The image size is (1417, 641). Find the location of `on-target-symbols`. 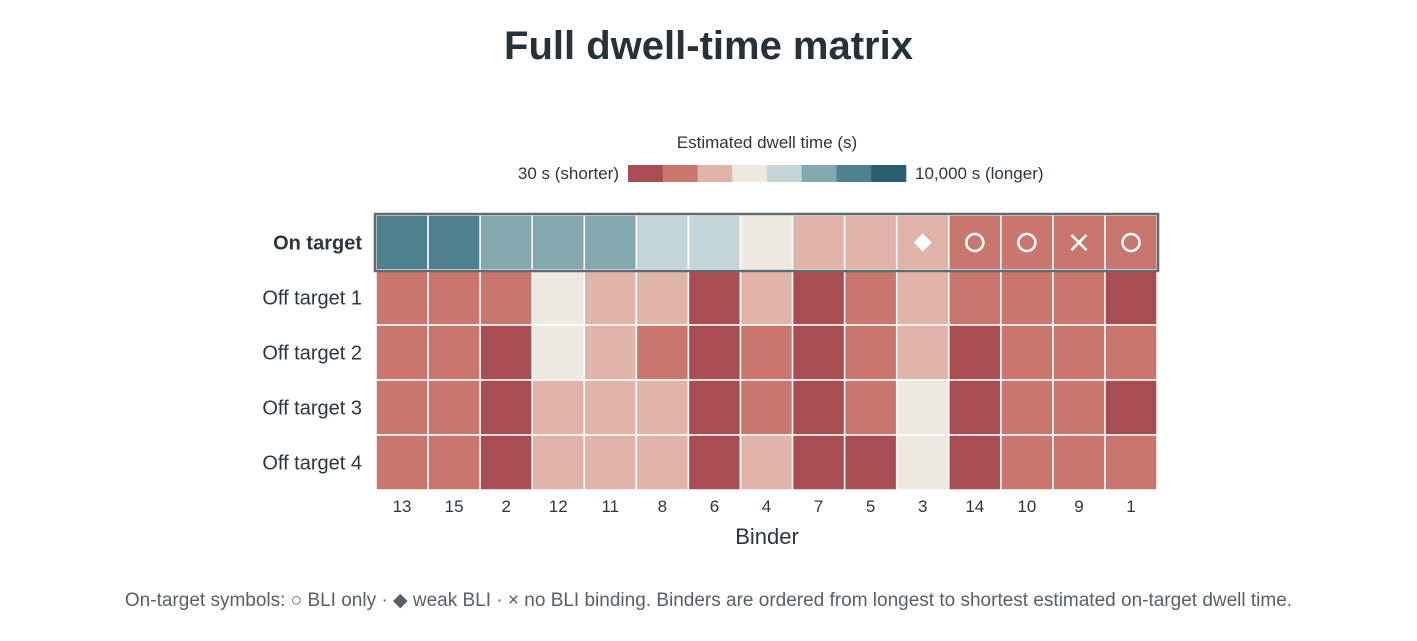

on-target-symbols is located at coordinates (1027, 242).